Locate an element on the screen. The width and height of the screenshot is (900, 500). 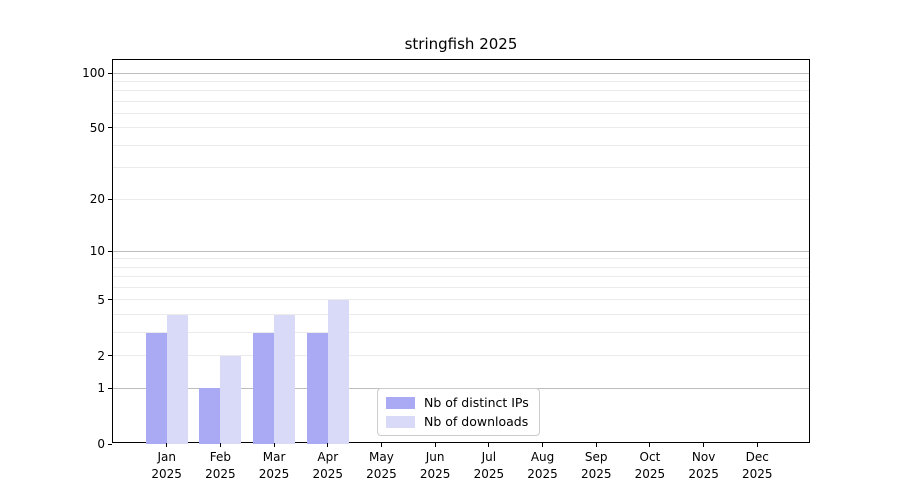
y-tick-label-1: 1 is located at coordinates (101, 388).